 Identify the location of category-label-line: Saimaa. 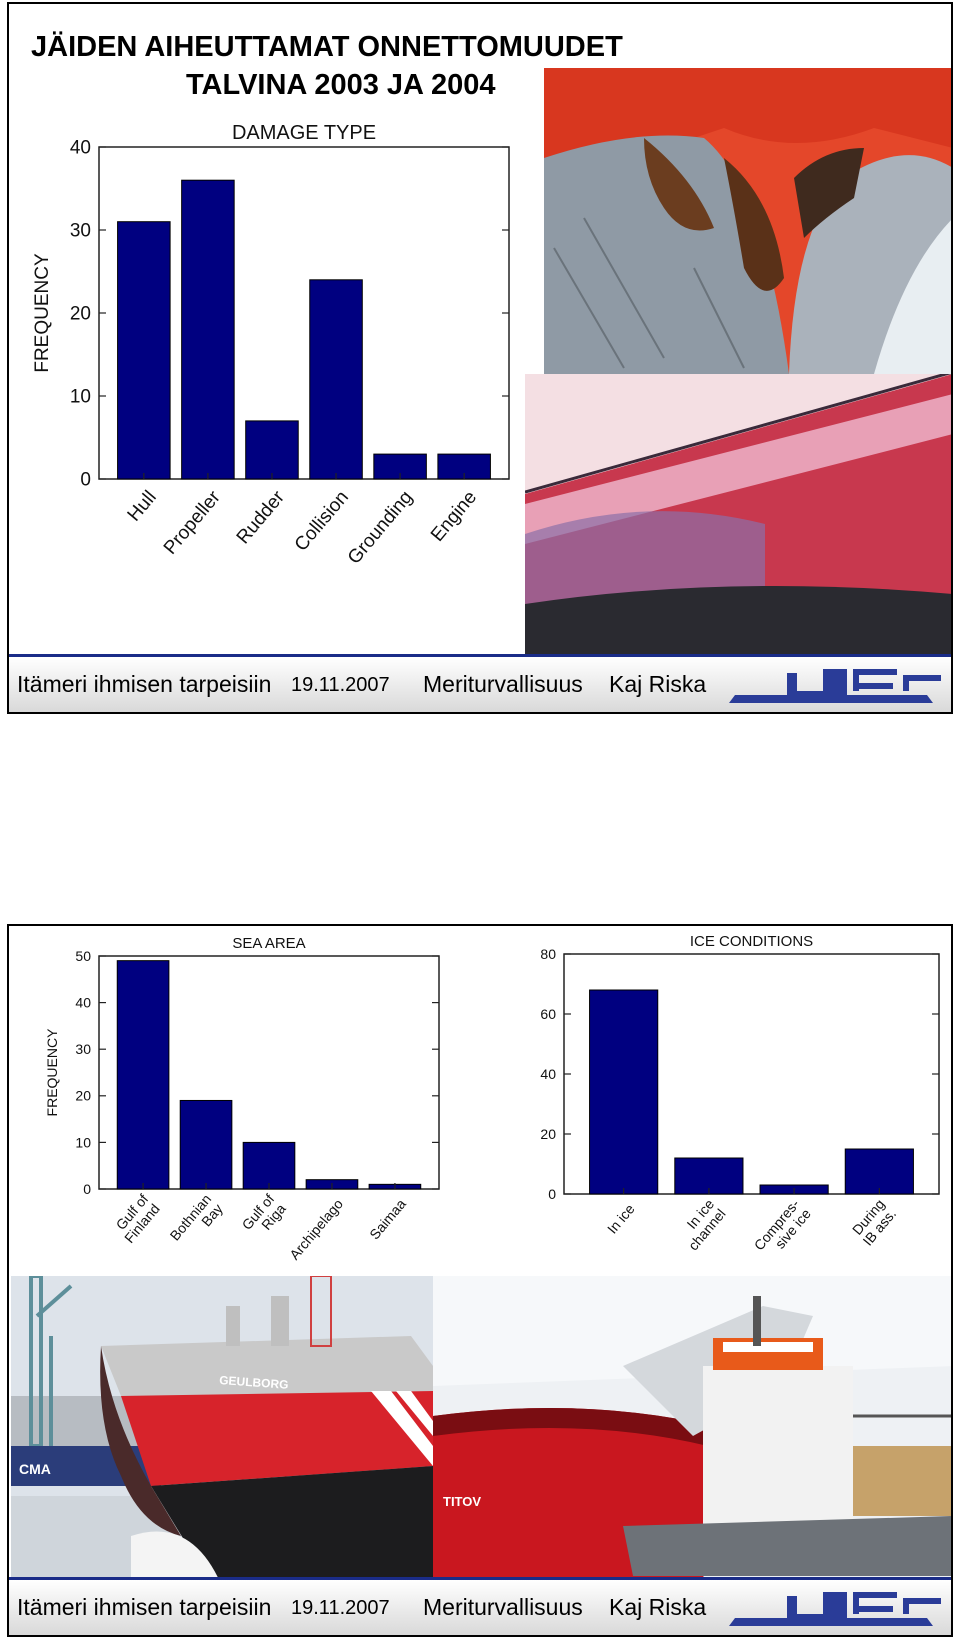
(387, 1219).